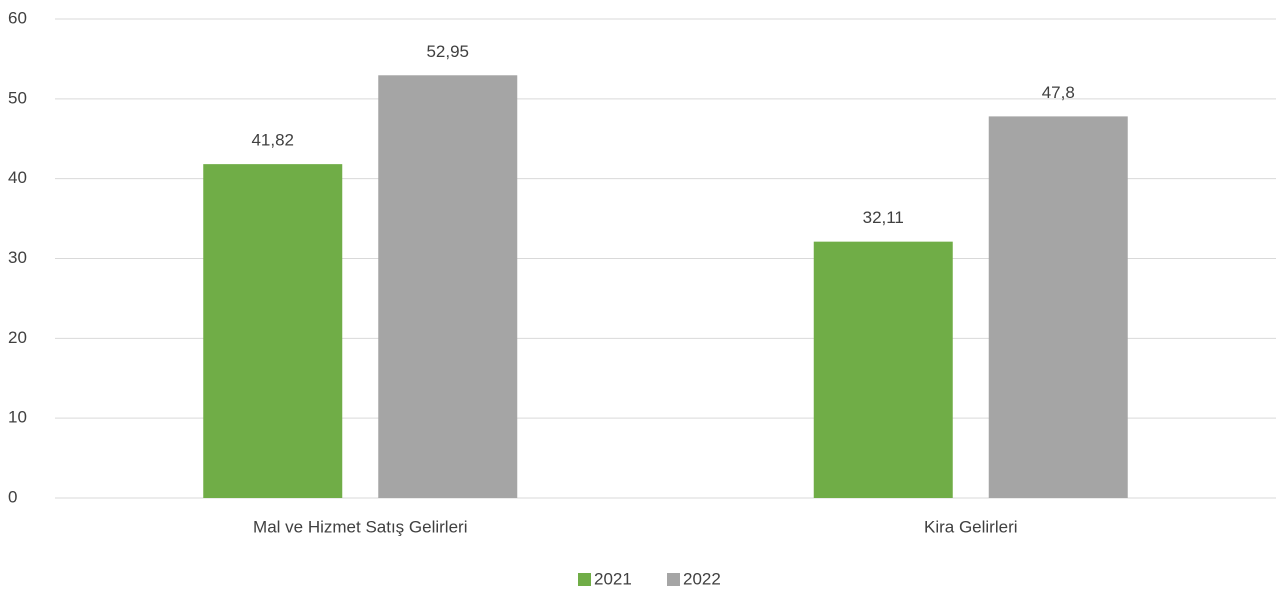 The width and height of the screenshot is (1276, 593). What do you see at coordinates (17, 337) in the screenshot?
I see `y-tick-label: 20` at bounding box center [17, 337].